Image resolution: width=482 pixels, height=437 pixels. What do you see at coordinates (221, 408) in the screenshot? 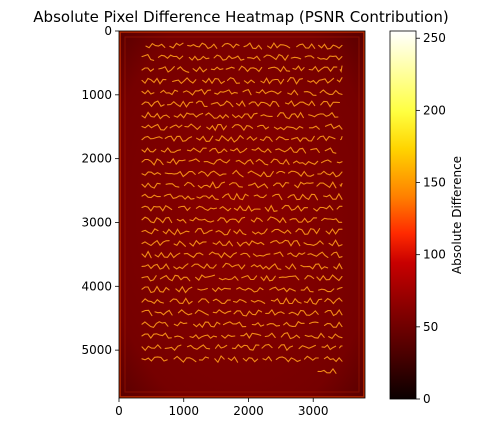
I see `x-axis: 0 1000 2000 3000` at bounding box center [221, 408].